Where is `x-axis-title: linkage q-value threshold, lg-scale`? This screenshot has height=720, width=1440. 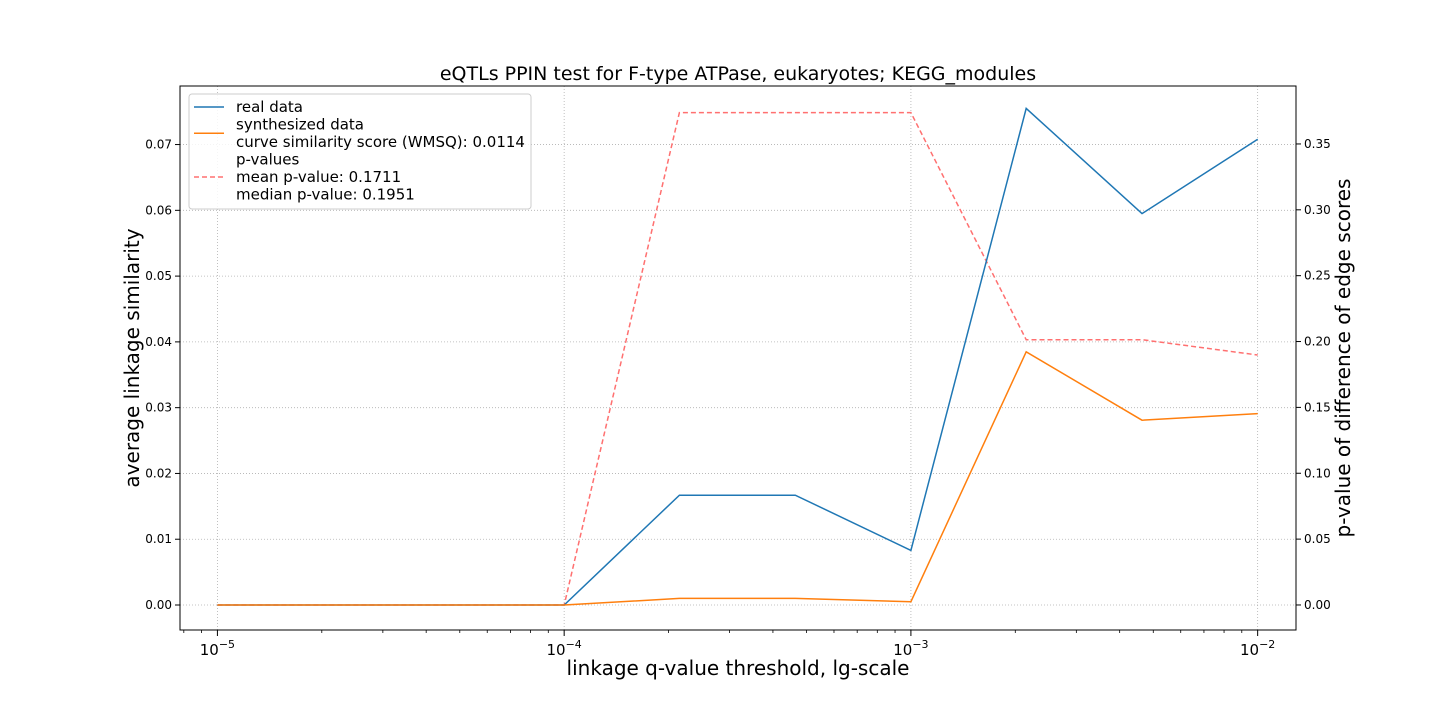
x-axis-title: linkage q-value threshold, lg-scale is located at coordinates (738, 668).